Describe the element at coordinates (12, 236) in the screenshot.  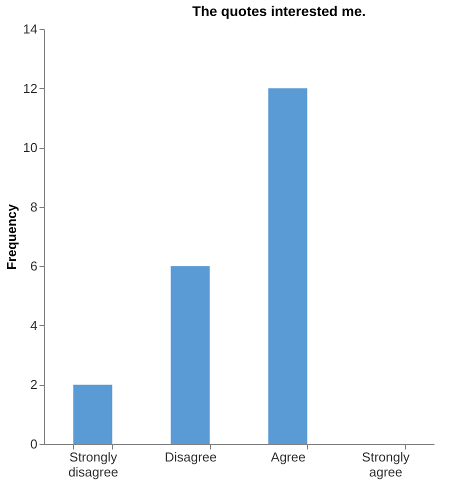
I see `y-axis-title: Frequency` at that location.